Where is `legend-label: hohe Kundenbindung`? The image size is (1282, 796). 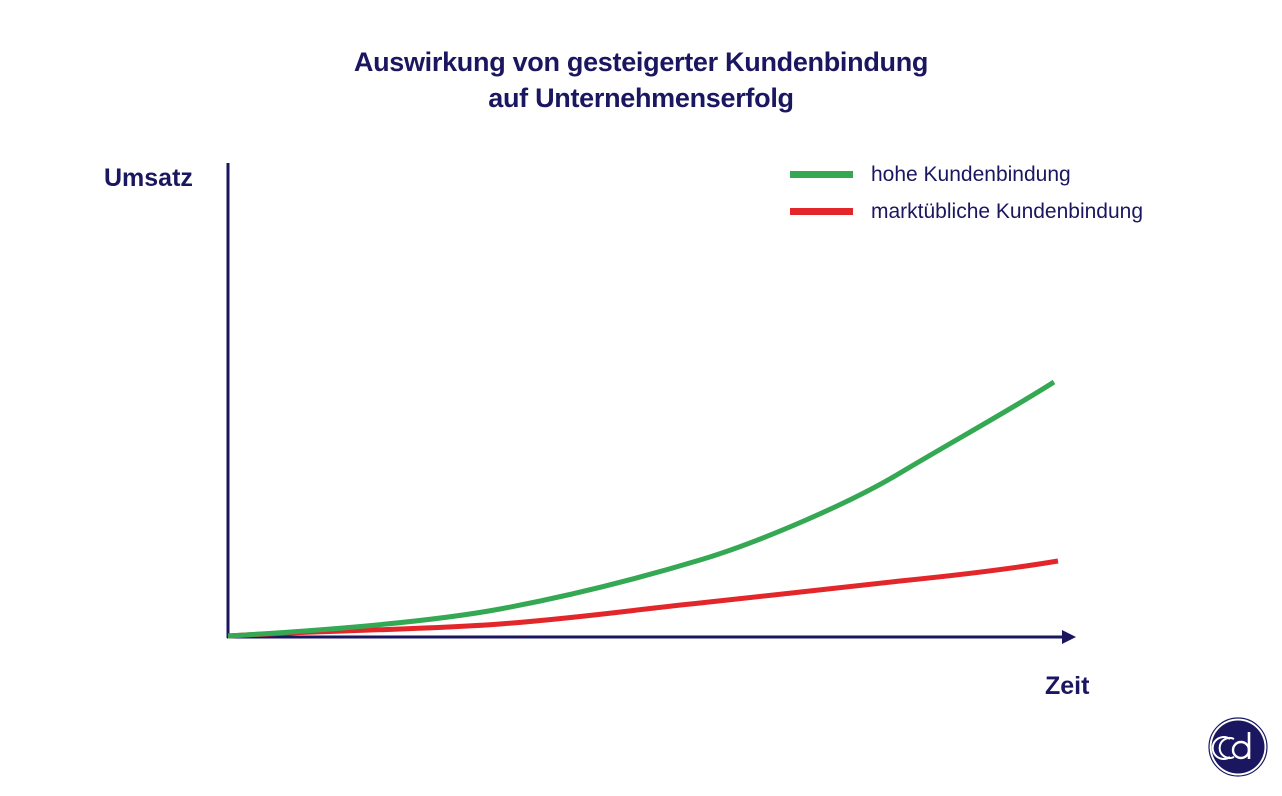 legend-label: hohe Kundenbindung is located at coordinates (971, 174).